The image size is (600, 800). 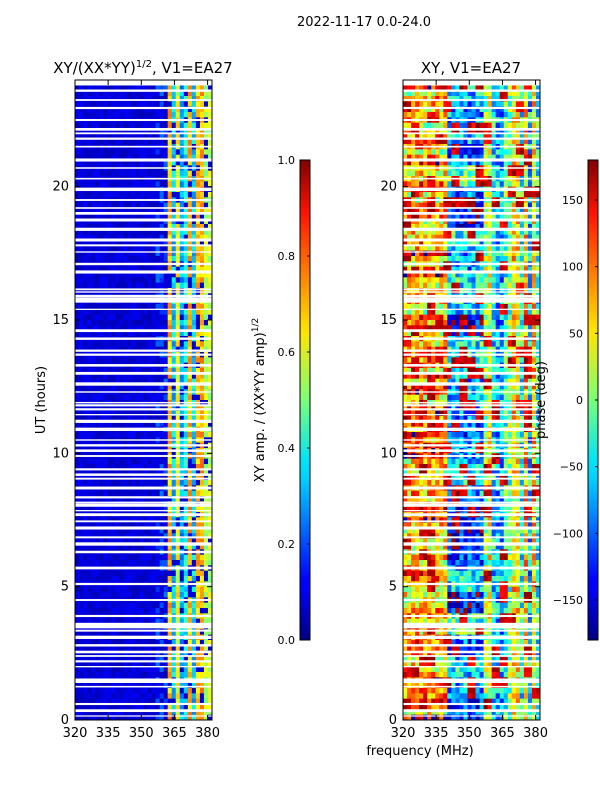 I want to click on flagged-row, so click(x=143, y=100).